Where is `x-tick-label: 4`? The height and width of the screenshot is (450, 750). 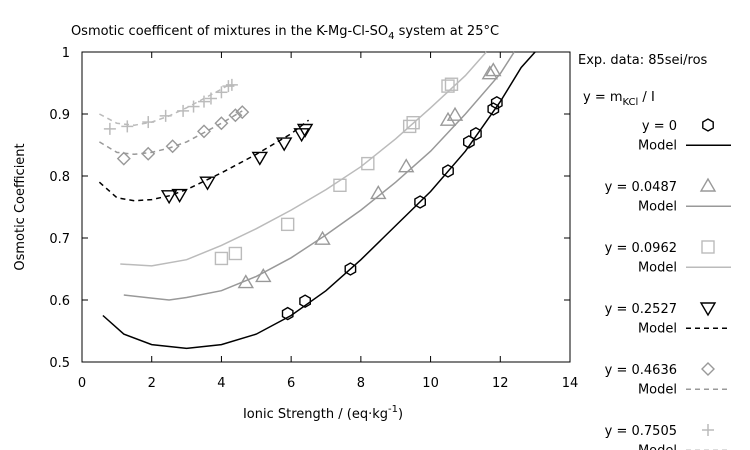
x-tick-label: 4 is located at coordinates (221, 383).